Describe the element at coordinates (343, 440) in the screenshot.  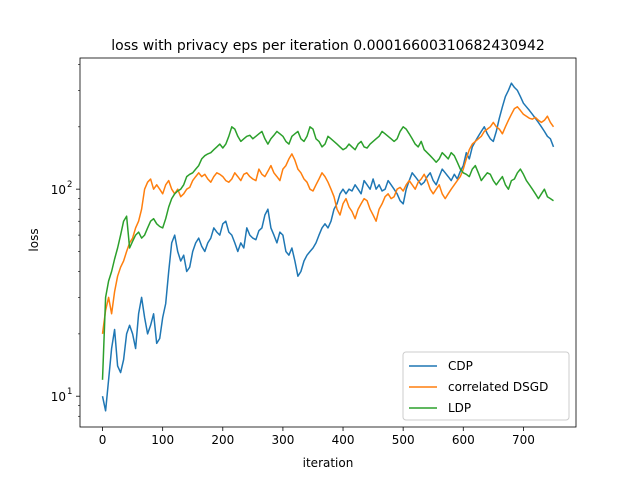
I see `x-tick-label: 400` at that location.